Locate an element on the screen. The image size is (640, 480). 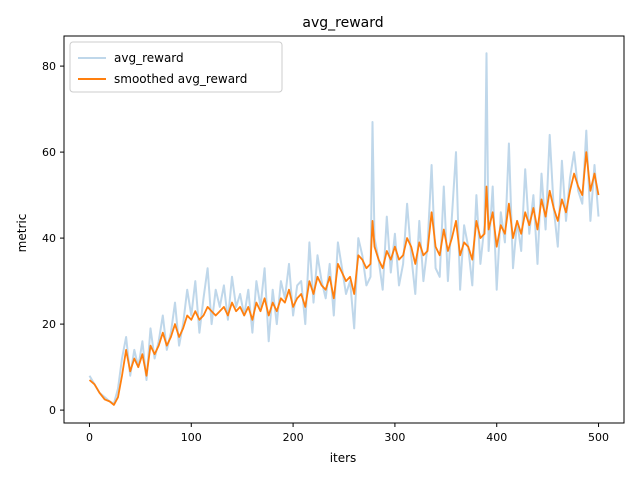
chart-title: avg_reward is located at coordinates (342, 23).